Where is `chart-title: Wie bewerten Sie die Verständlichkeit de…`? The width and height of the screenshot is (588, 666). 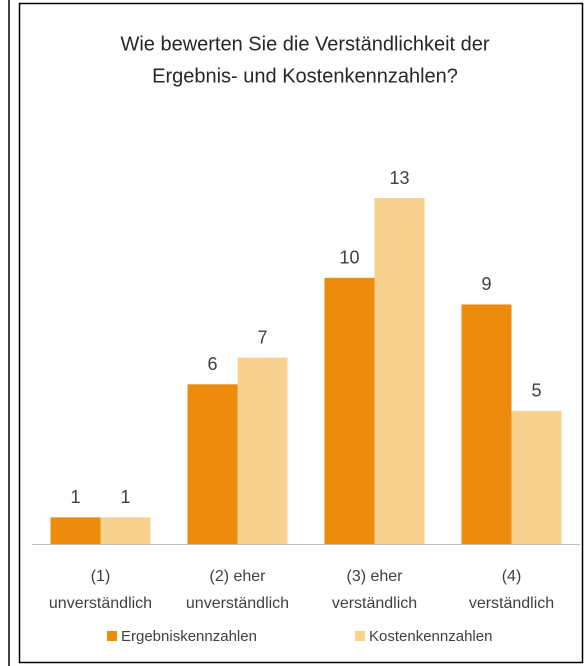
chart-title: Wie bewerten Sie die Verständlichkeit de… is located at coordinates (304, 44).